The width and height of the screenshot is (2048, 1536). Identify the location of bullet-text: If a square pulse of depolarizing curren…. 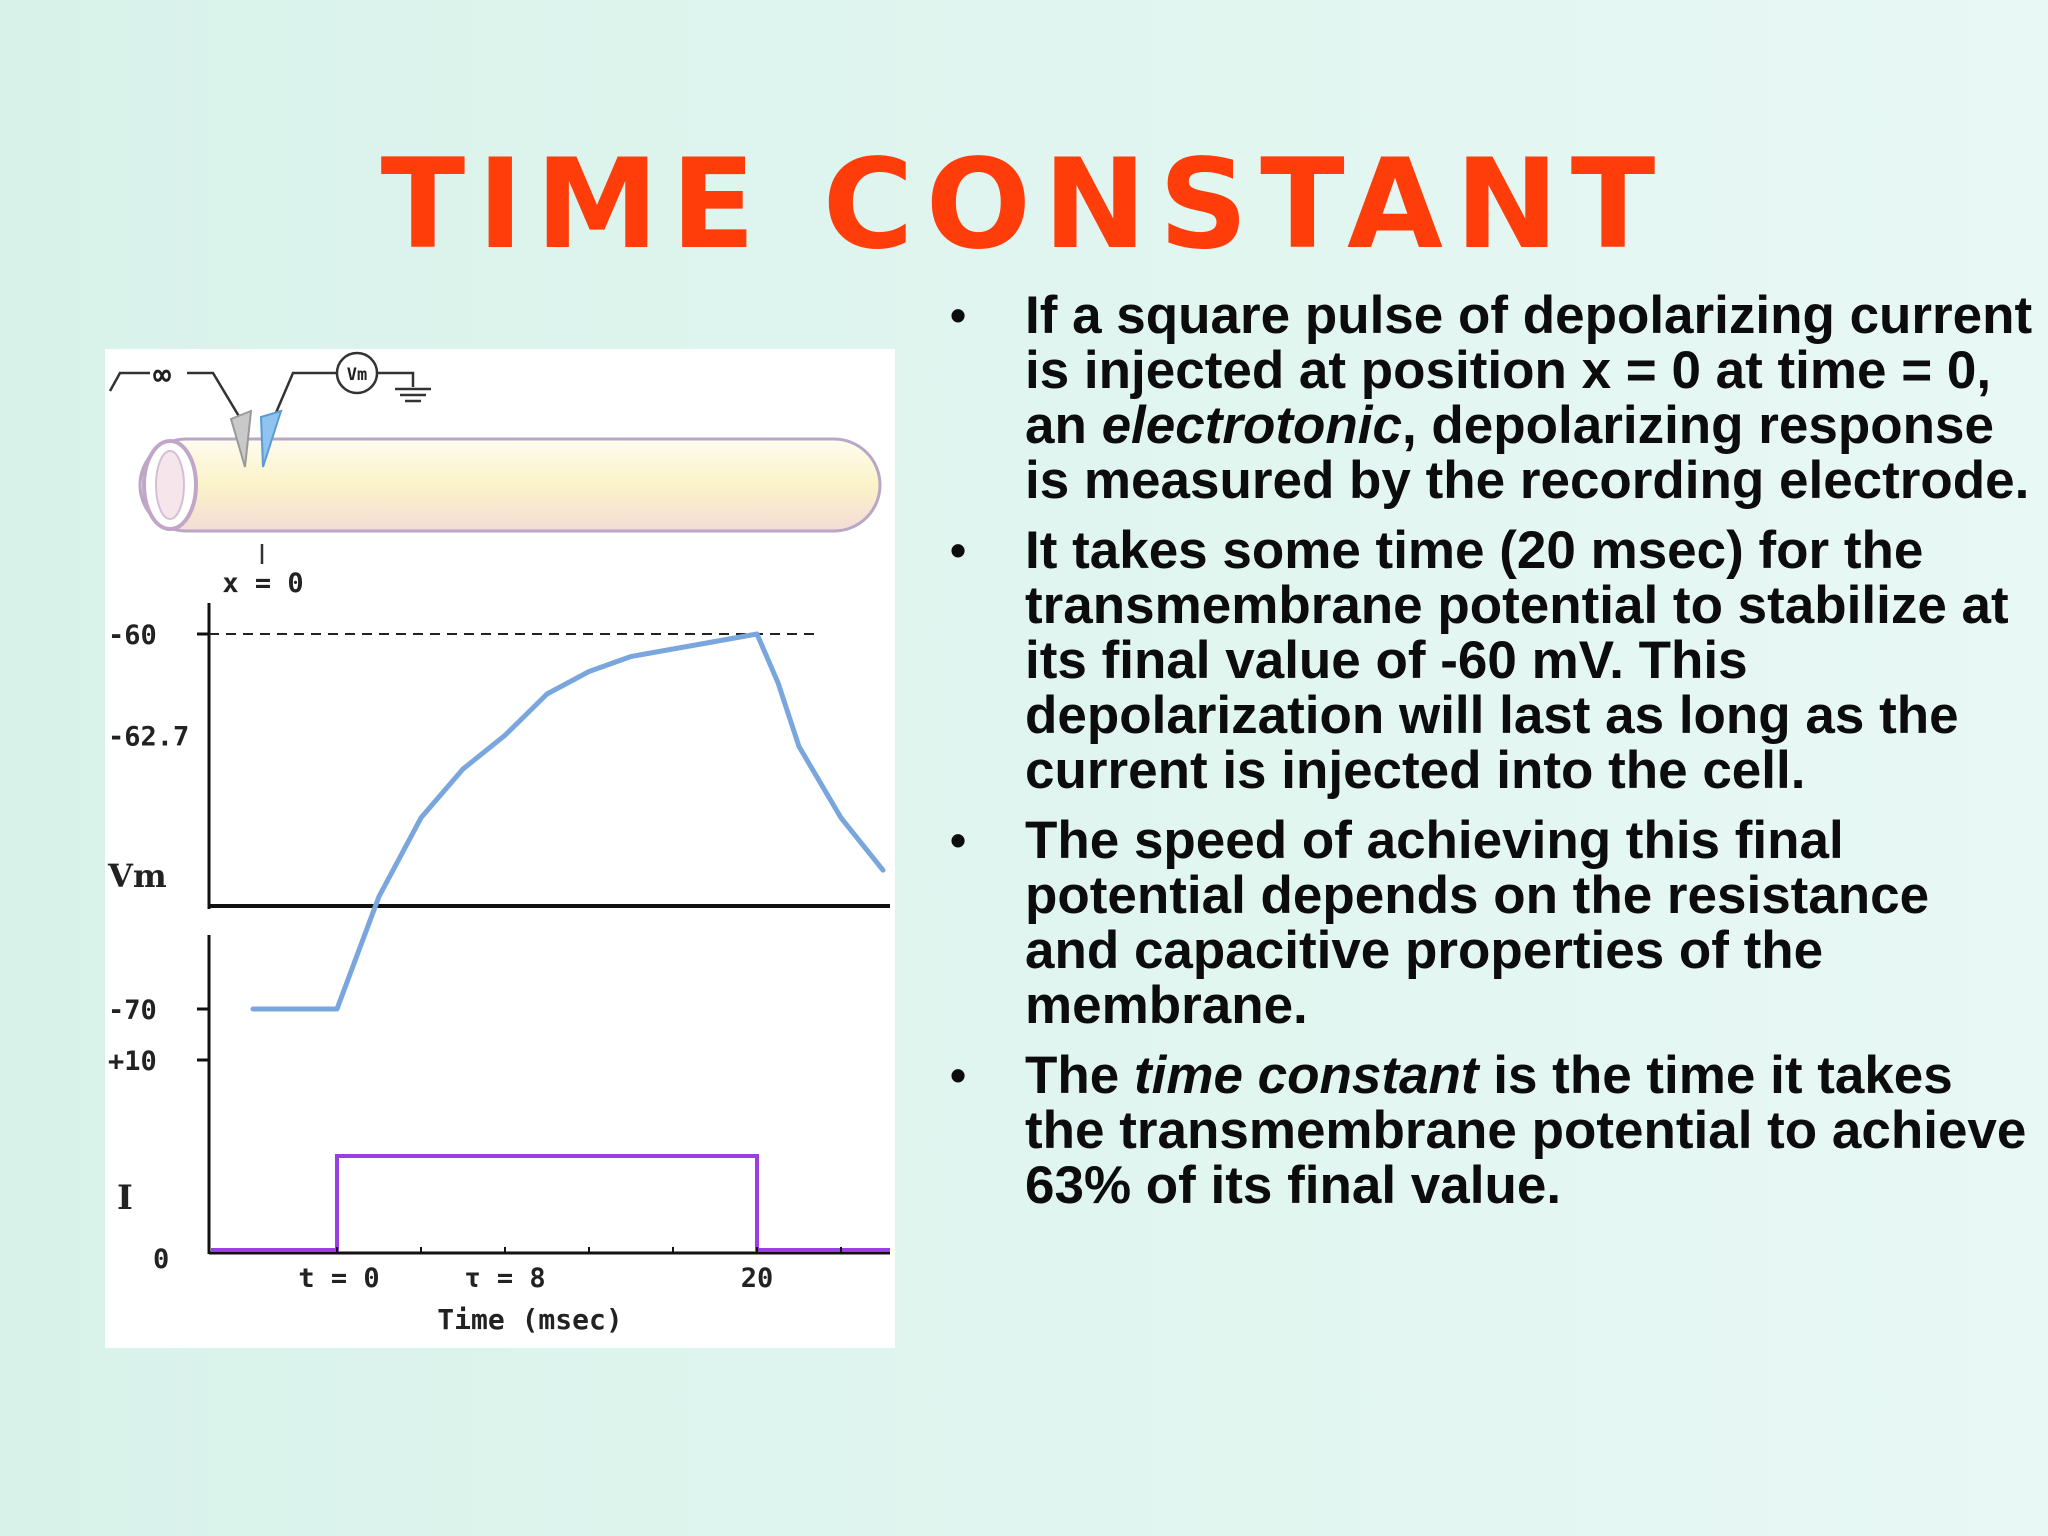
(1529, 370).